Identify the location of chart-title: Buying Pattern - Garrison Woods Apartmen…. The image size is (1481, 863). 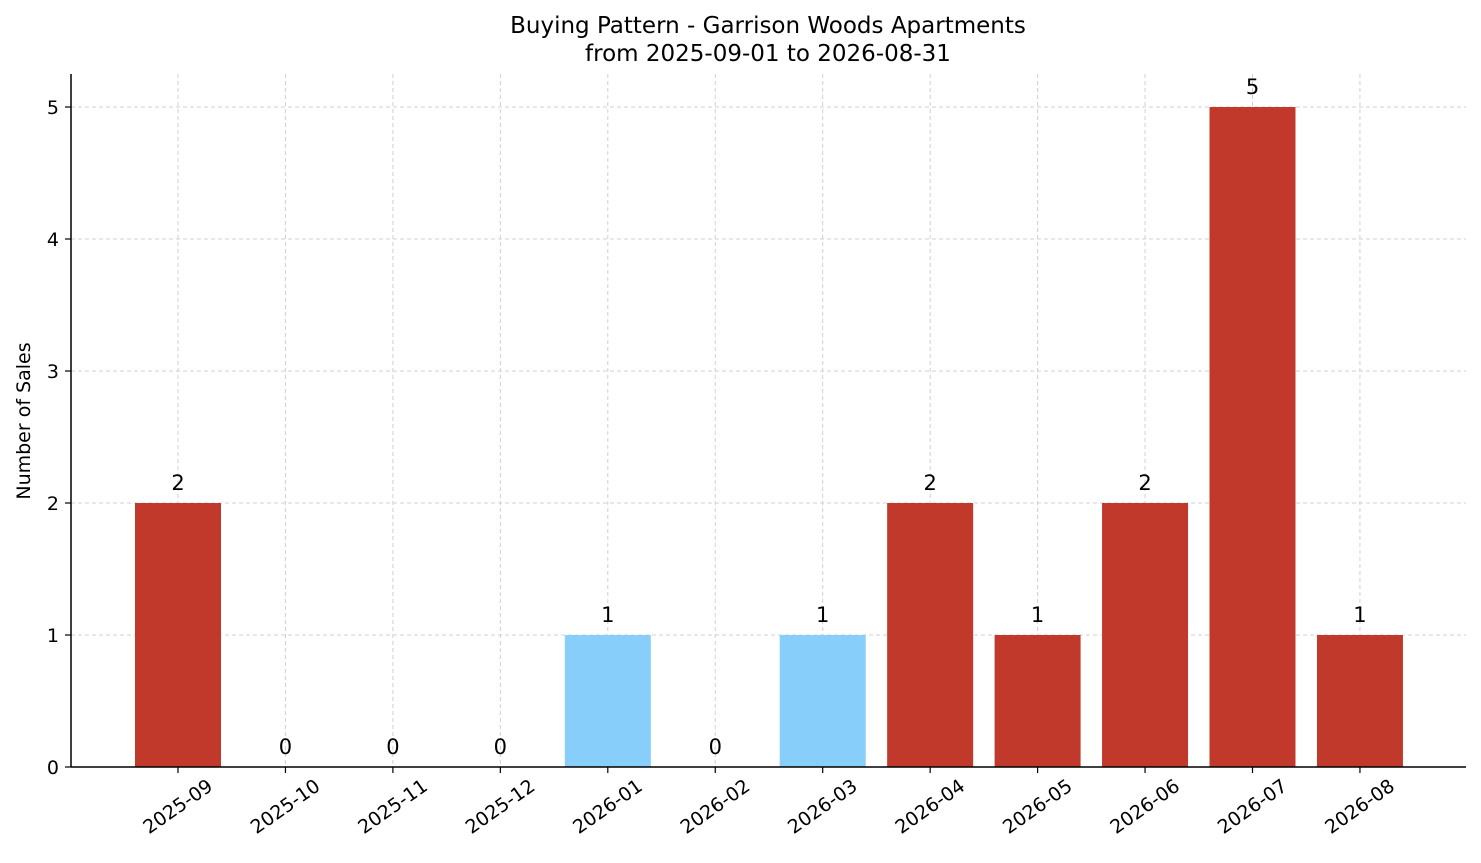
(768, 26).